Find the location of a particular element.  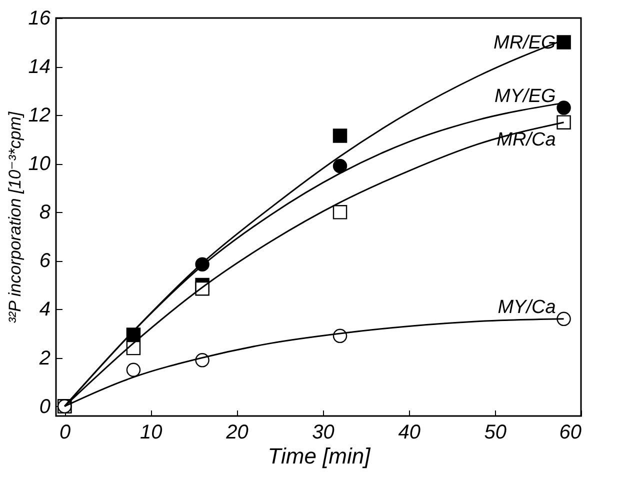

y-tick-label: 10 is located at coordinates (39, 164).